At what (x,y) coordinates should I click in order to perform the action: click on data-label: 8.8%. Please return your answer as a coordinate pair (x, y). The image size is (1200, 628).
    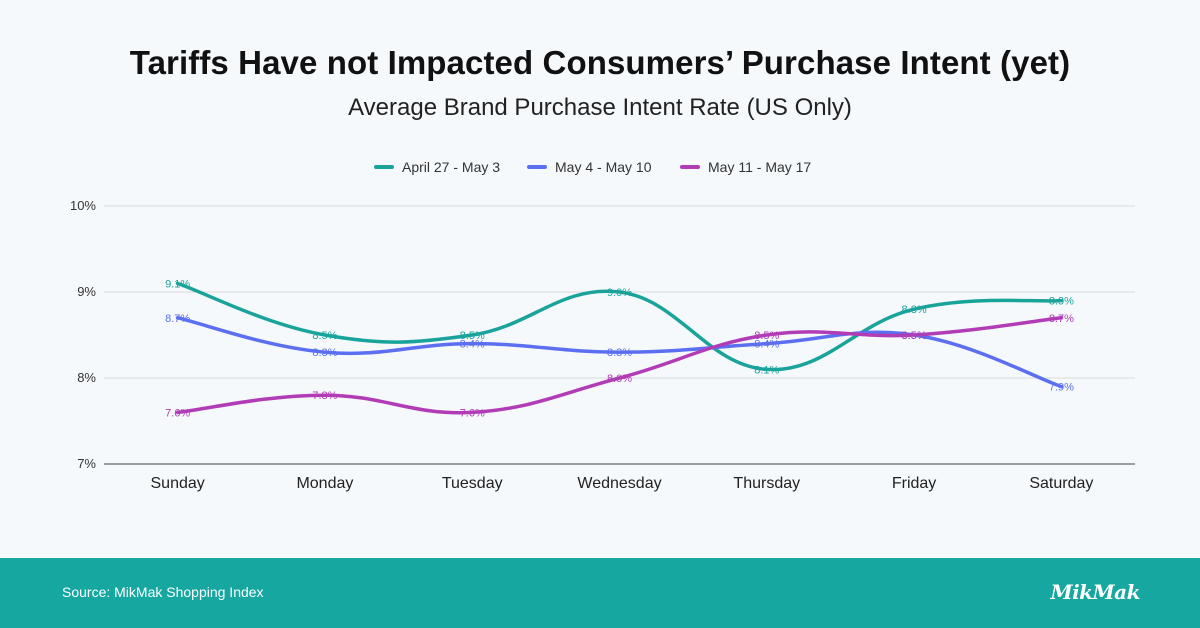
    Looking at the image, I should click on (914, 310).